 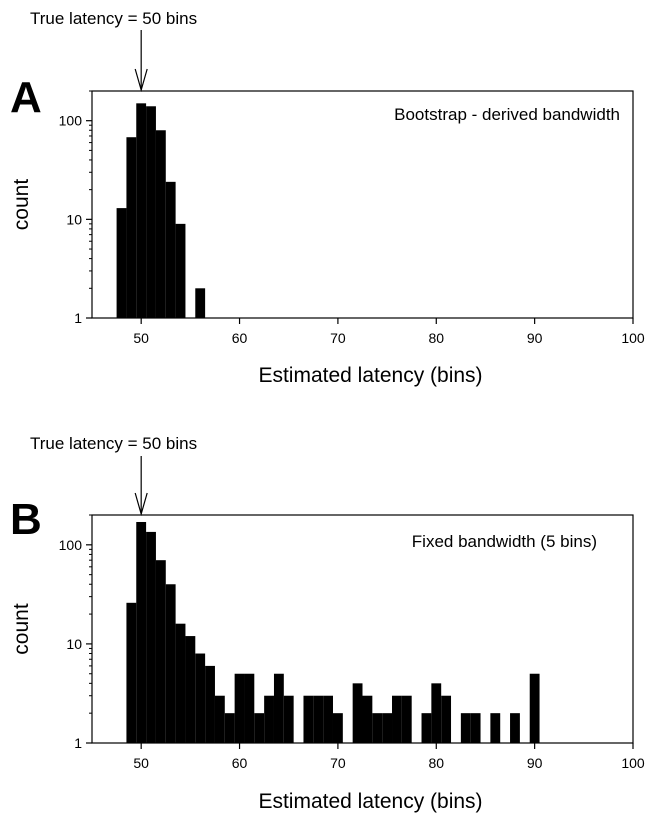 I want to click on panel-letter: A, so click(x=26, y=97).